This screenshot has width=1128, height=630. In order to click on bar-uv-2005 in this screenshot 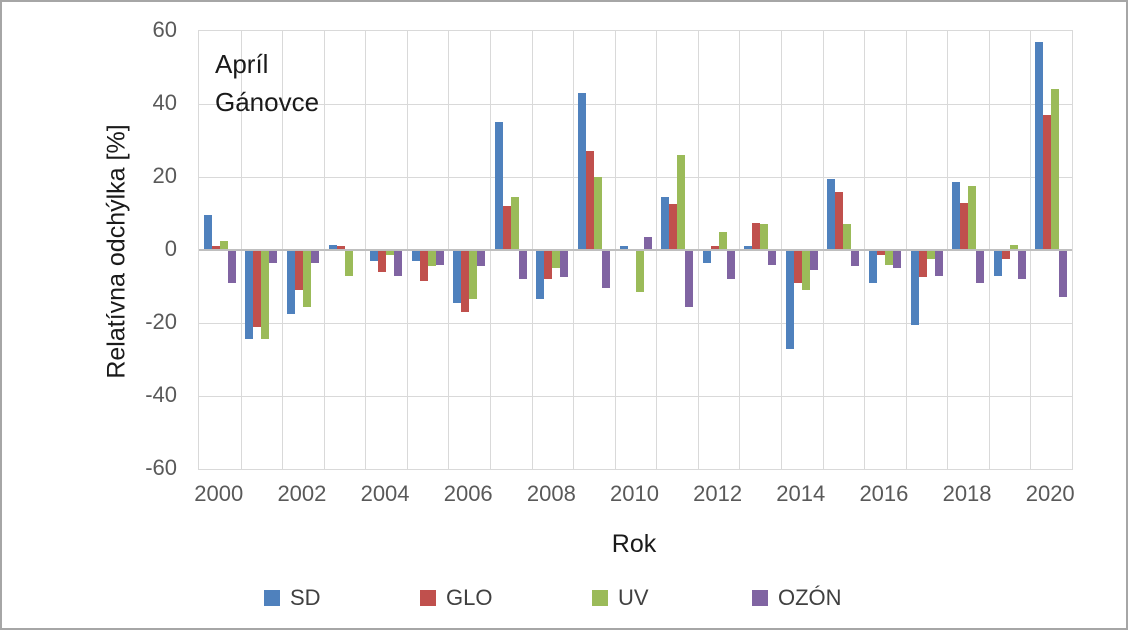, I will do `click(431, 258)`.